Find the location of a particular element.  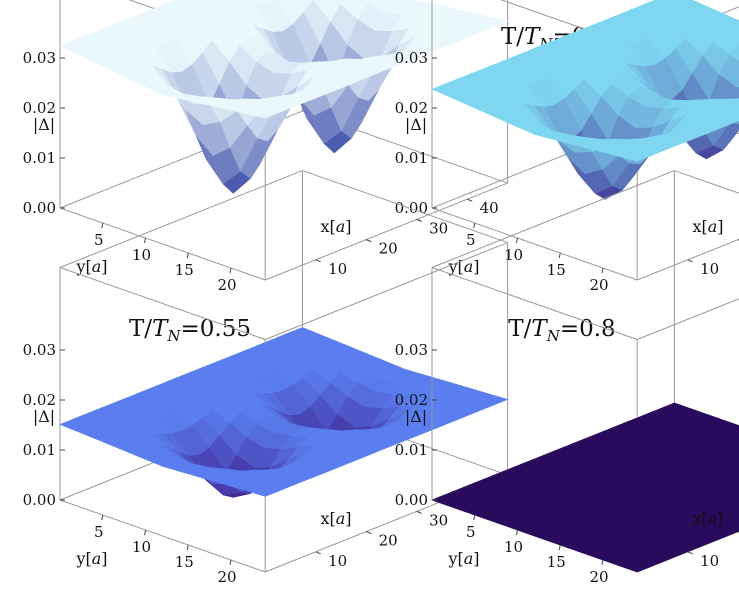

panel-title: T/TN=0.55 is located at coordinates (190, 330).